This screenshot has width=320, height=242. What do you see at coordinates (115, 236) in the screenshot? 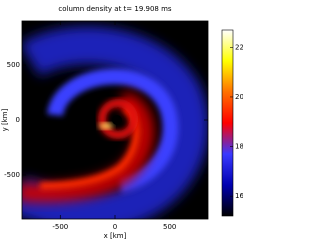
I see `x-axis-label: x [km]` at bounding box center [115, 236].